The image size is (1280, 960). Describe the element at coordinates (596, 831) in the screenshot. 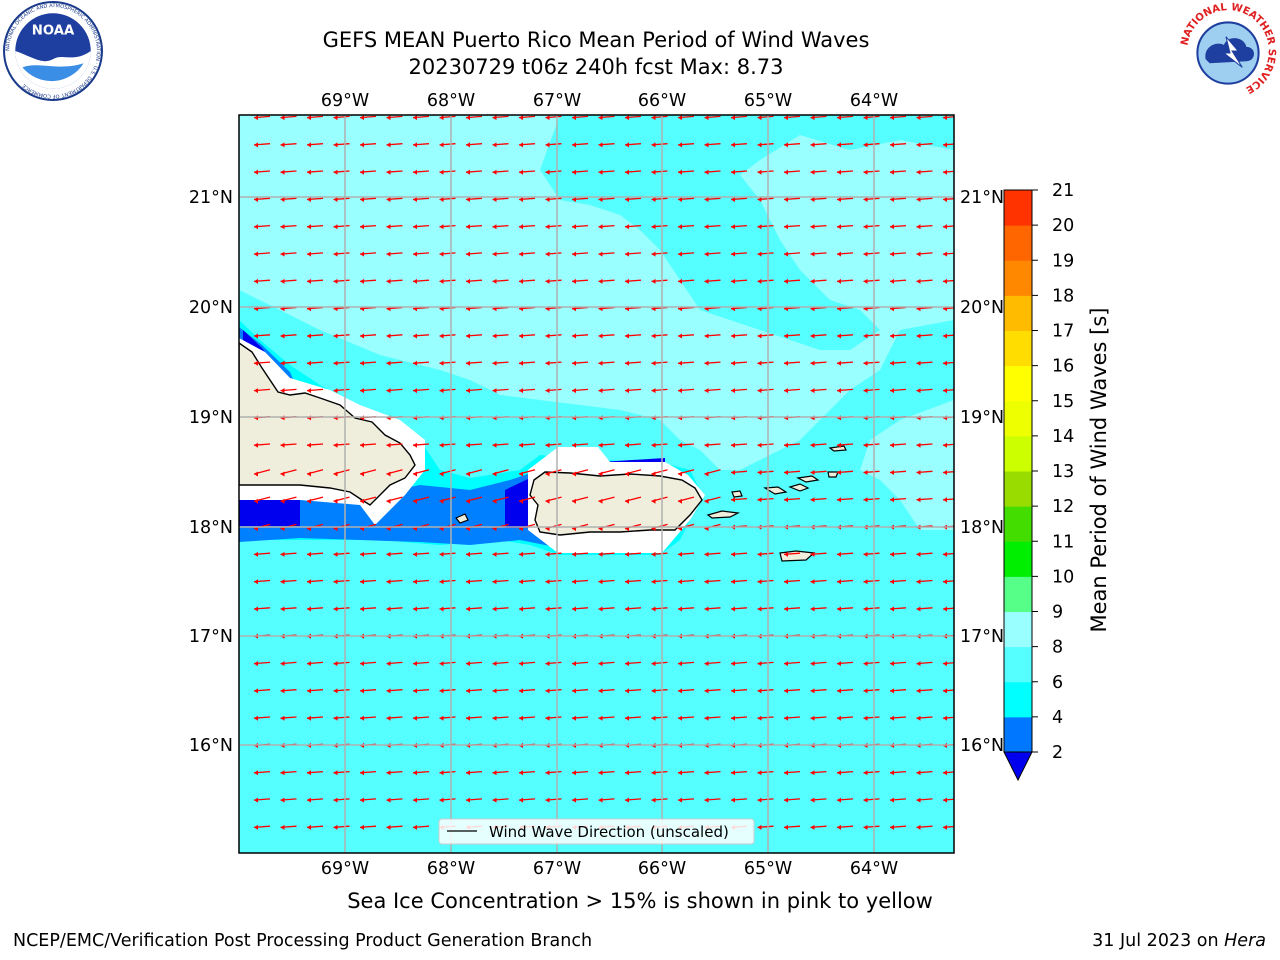

I see `map-legend: Wind Wave Direction (unscaled)` at that location.